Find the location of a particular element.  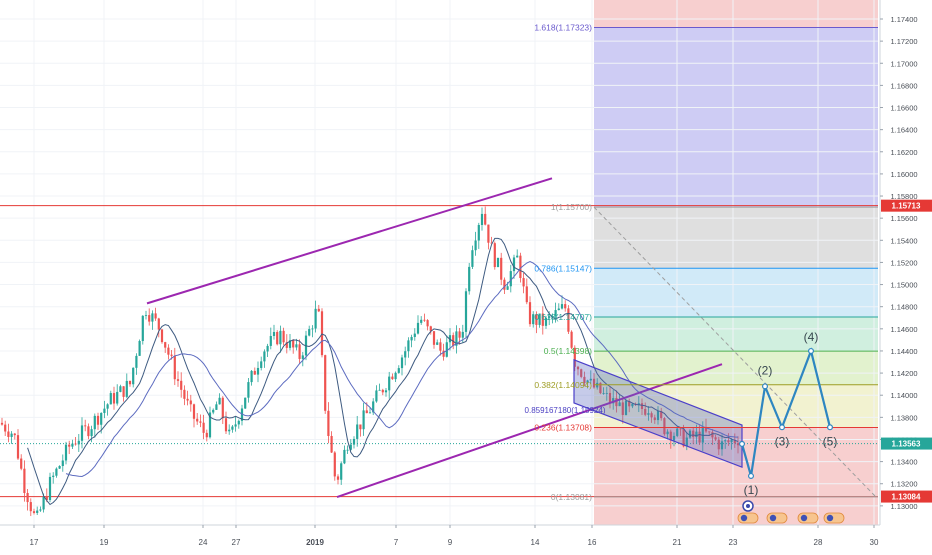

fib-label: 0(1.13081) is located at coordinates (571, 497).